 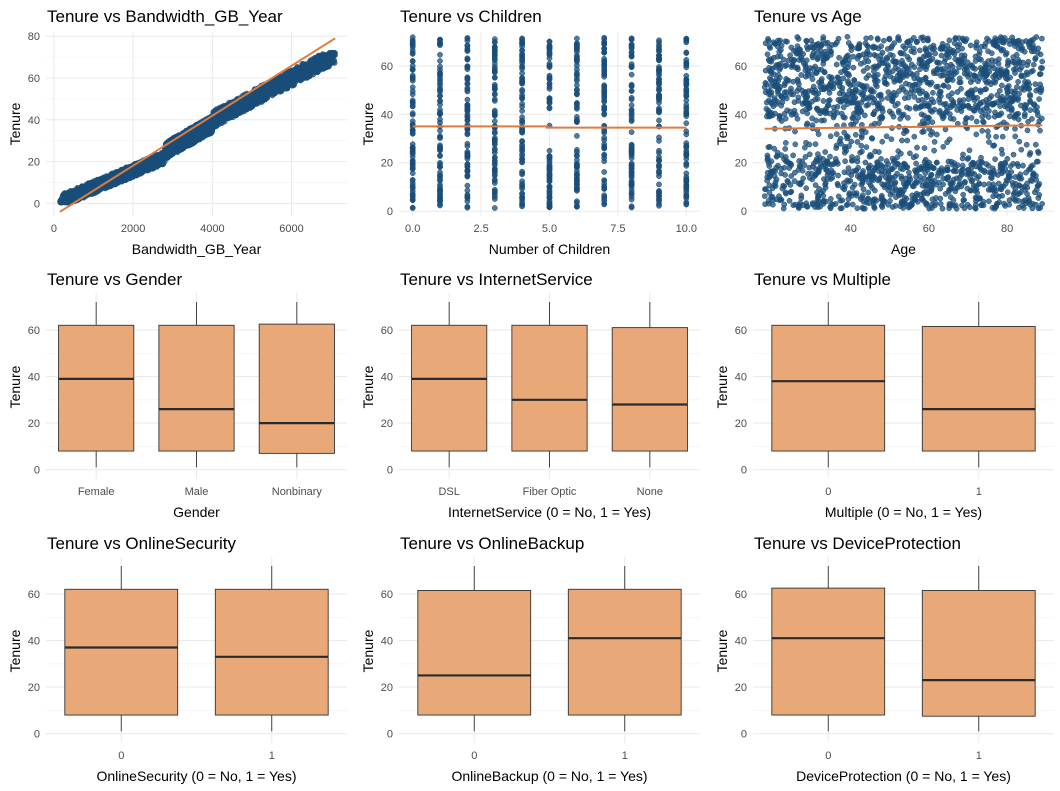 I want to click on y-axis-title: Tenure, so click(x=722, y=123).